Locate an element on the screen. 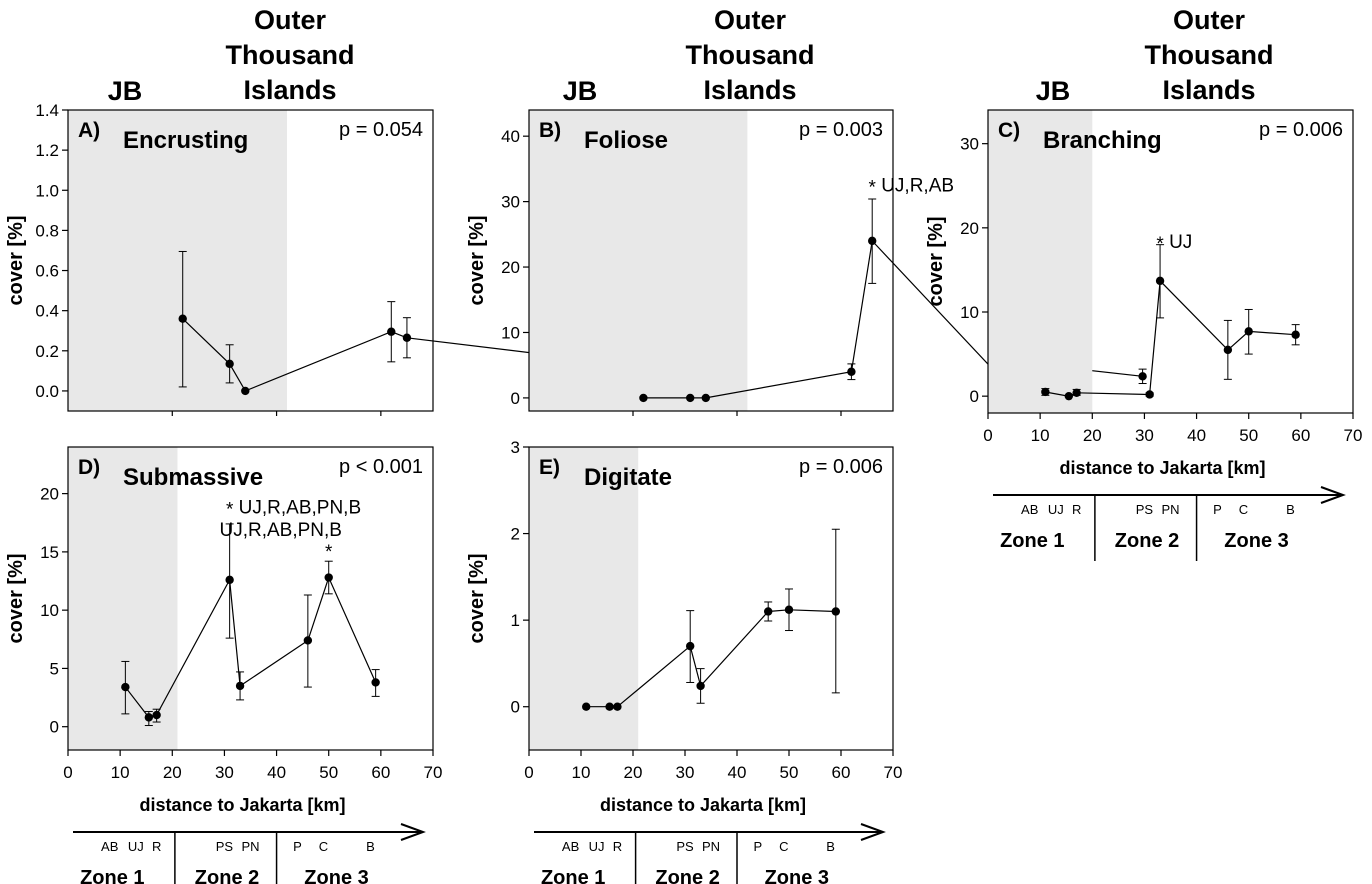 This screenshot has width=1372, height=884. y-tick-label: 40 is located at coordinates (510, 136).